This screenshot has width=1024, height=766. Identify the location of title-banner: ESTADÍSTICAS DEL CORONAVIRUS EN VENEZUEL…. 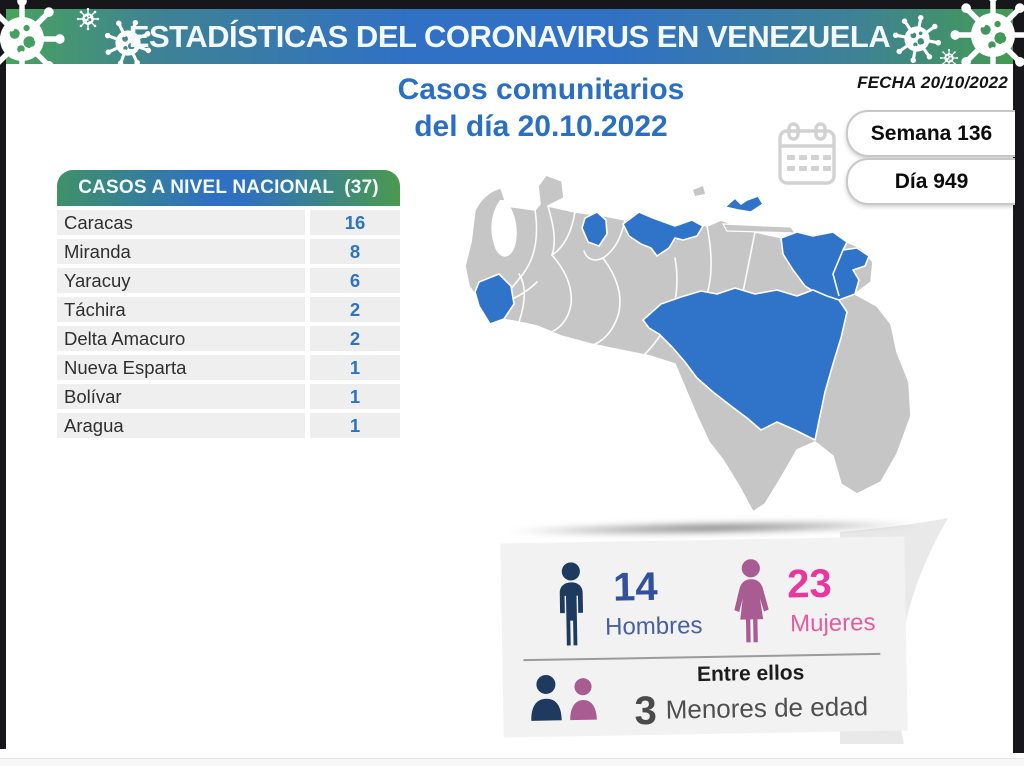
(509, 36).